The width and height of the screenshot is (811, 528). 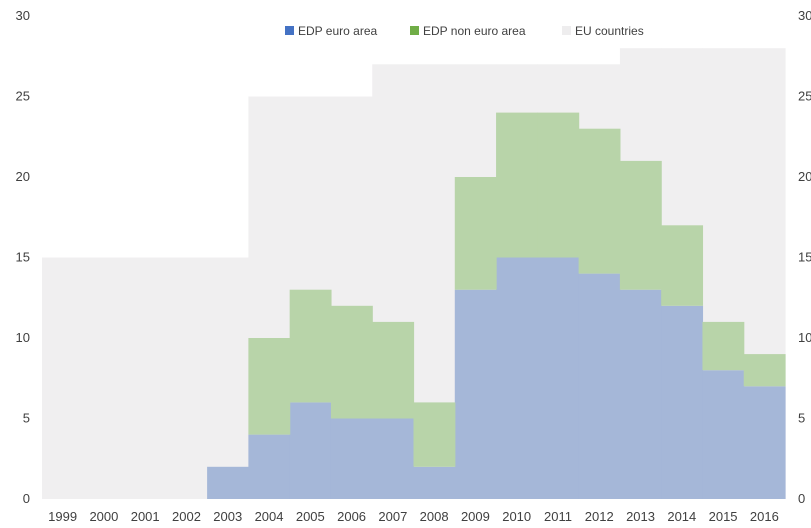 What do you see at coordinates (23, 96) in the screenshot?
I see `y-tick-label-left-25: 25` at bounding box center [23, 96].